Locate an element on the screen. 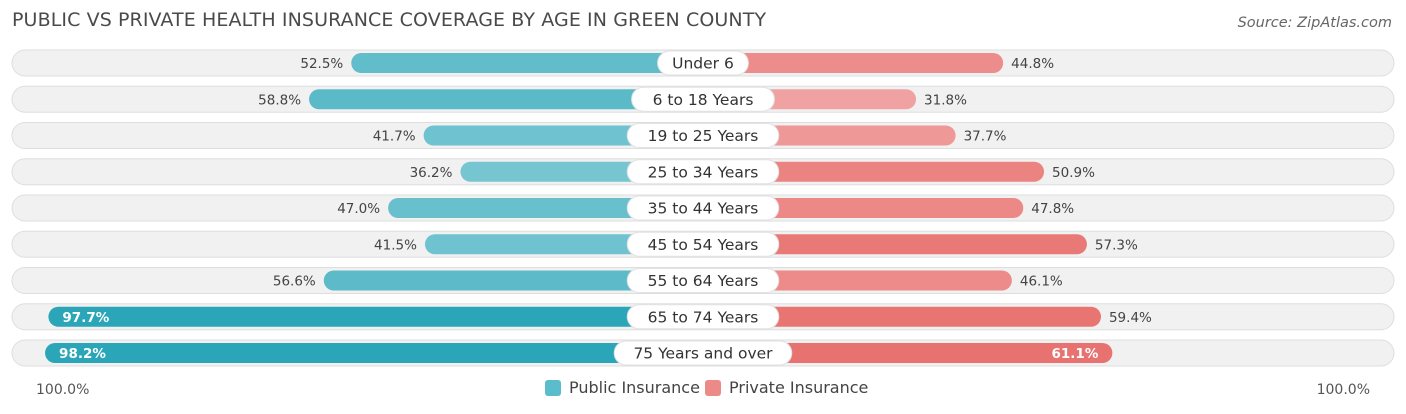  value-label-private: 61.1% is located at coordinates (1075, 354).